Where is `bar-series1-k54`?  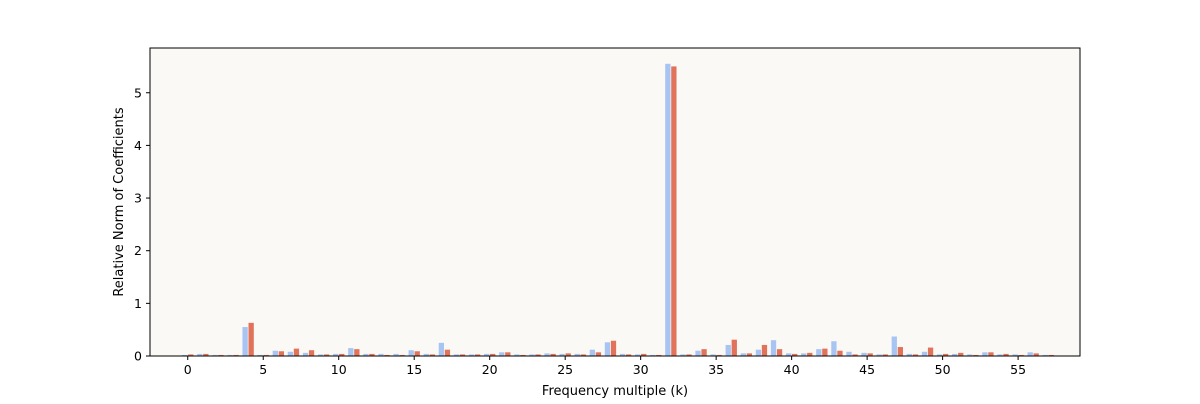
bar-series1-k54 is located at coordinates (1000, 355).